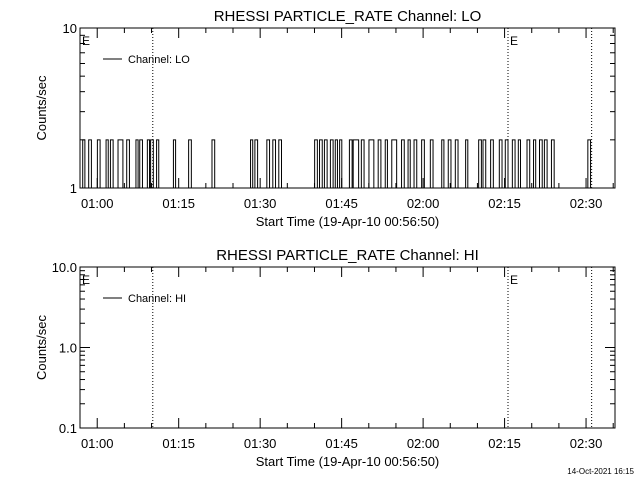 The image size is (640, 480). I want to click on panel2-xtick-label: 01:15, so click(178, 443).